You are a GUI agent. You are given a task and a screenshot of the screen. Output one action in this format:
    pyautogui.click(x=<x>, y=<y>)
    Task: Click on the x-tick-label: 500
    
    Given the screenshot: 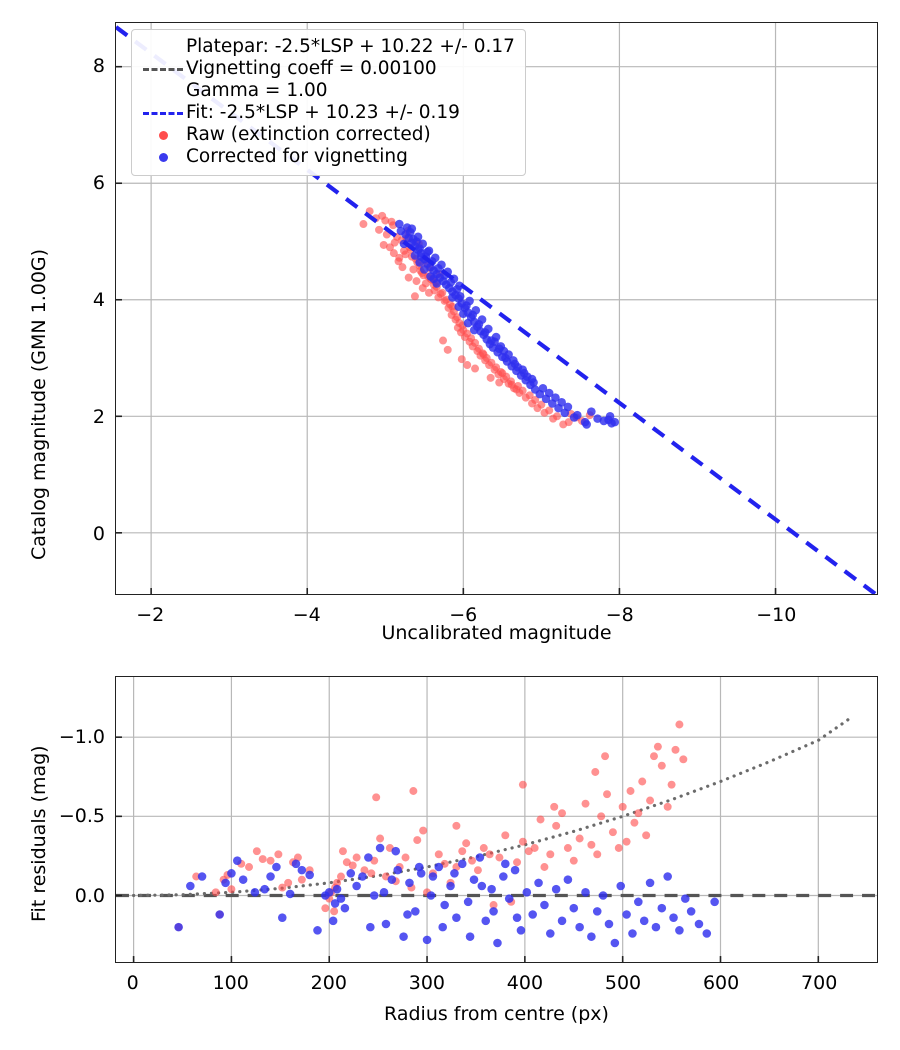 What is the action you would take?
    pyautogui.click(x=623, y=983)
    